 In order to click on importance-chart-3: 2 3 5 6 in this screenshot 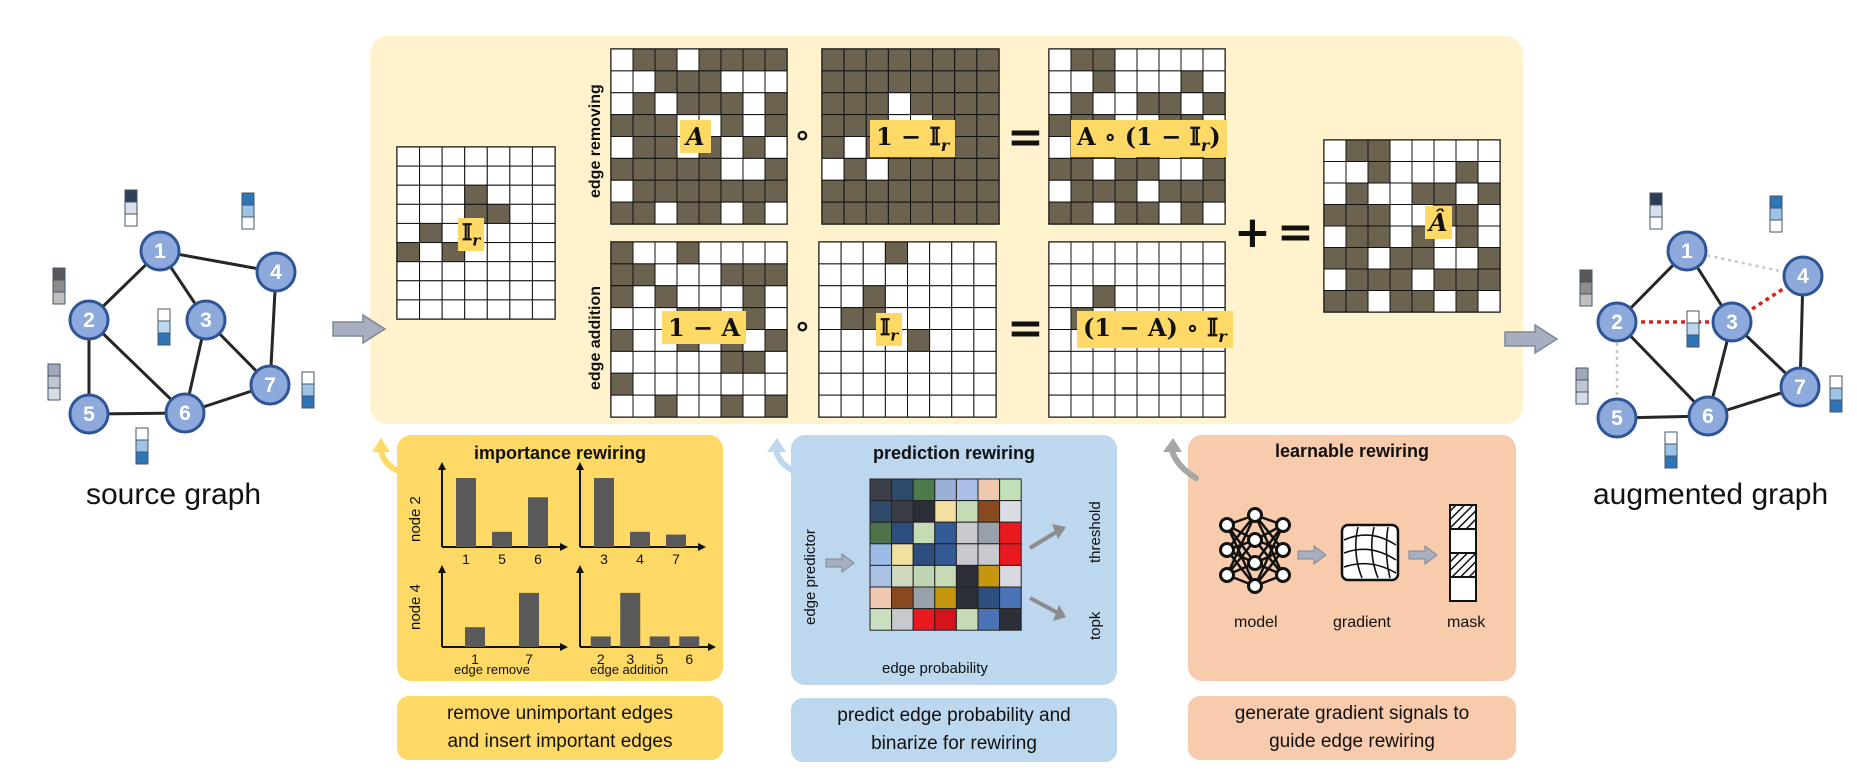, I will do `click(646, 616)`.